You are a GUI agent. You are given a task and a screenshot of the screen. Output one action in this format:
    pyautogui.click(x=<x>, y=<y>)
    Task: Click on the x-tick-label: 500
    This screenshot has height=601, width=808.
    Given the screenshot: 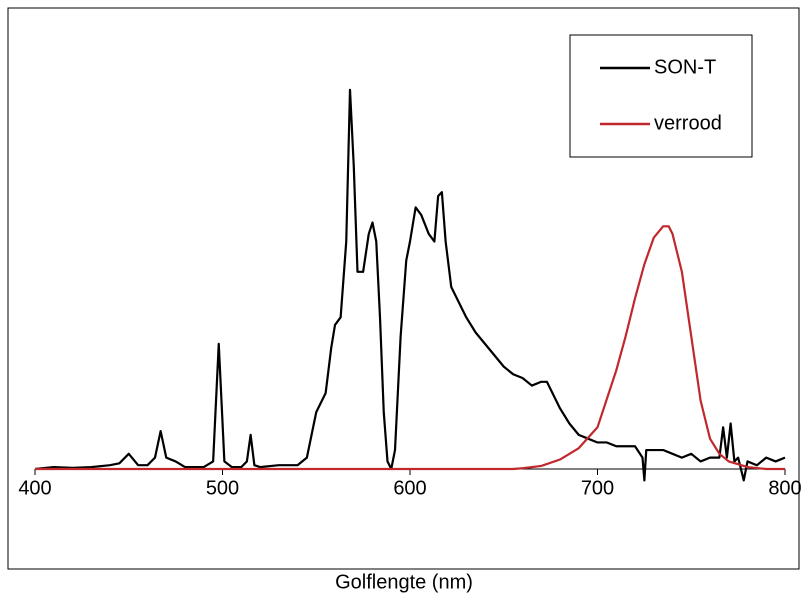 What is the action you would take?
    pyautogui.click(x=222, y=488)
    